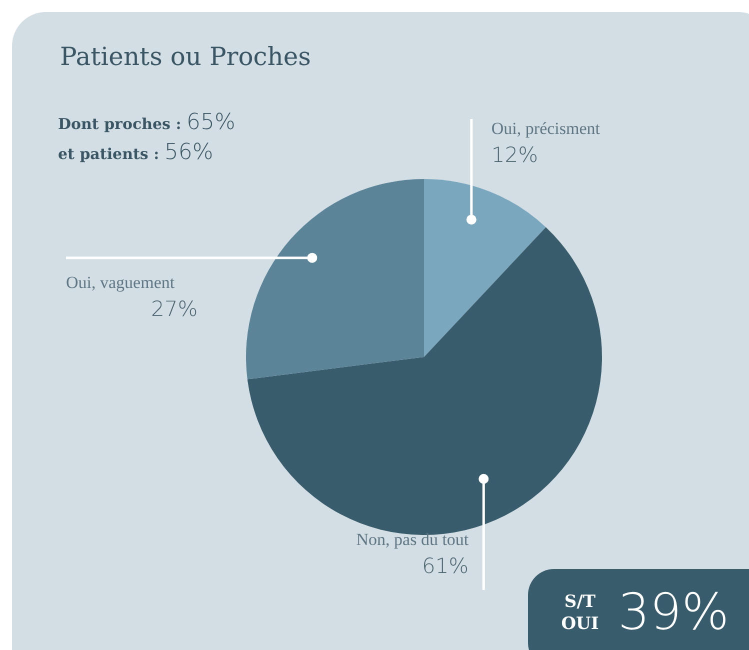 This screenshot has width=749, height=650. Describe the element at coordinates (445, 566) in the screenshot. I see `data-label: 61%` at that location.